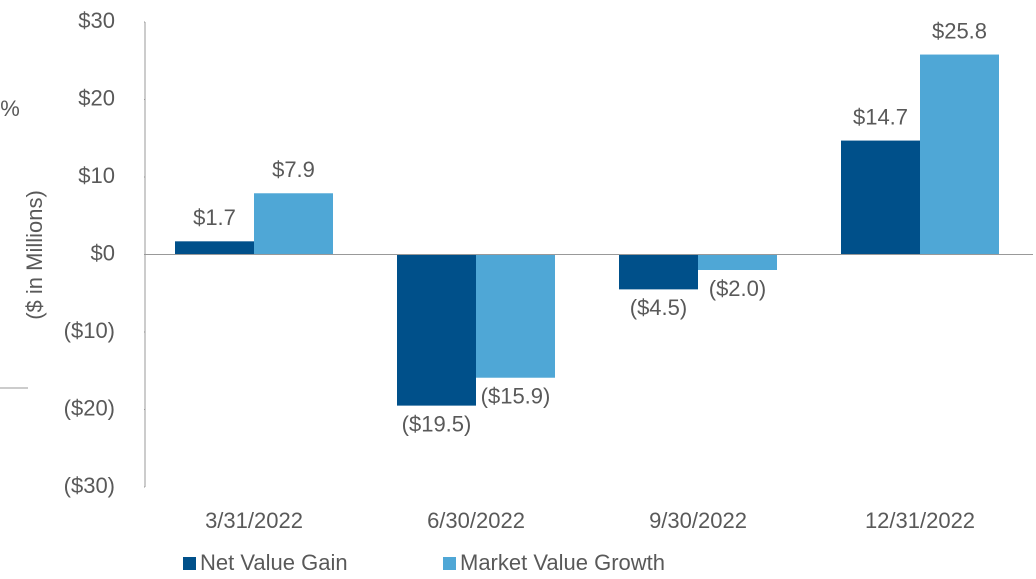  What do you see at coordinates (274, 562) in the screenshot?
I see `legend-label: Net Value Gain` at bounding box center [274, 562].